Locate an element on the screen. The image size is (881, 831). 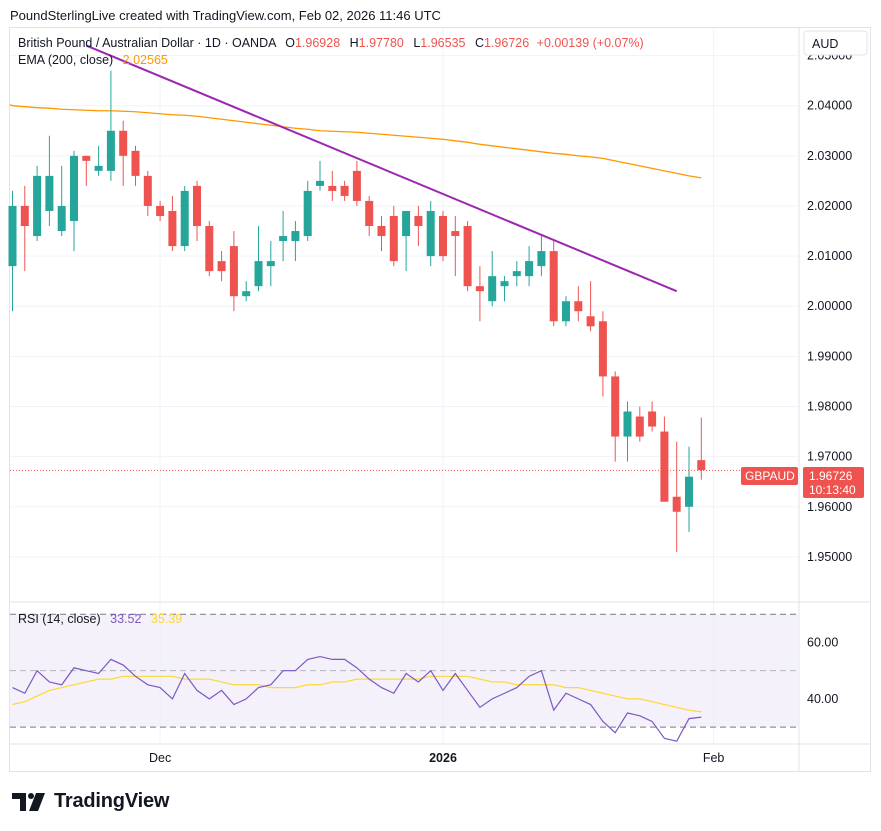
rsi-bands is located at coordinates (404, 670).